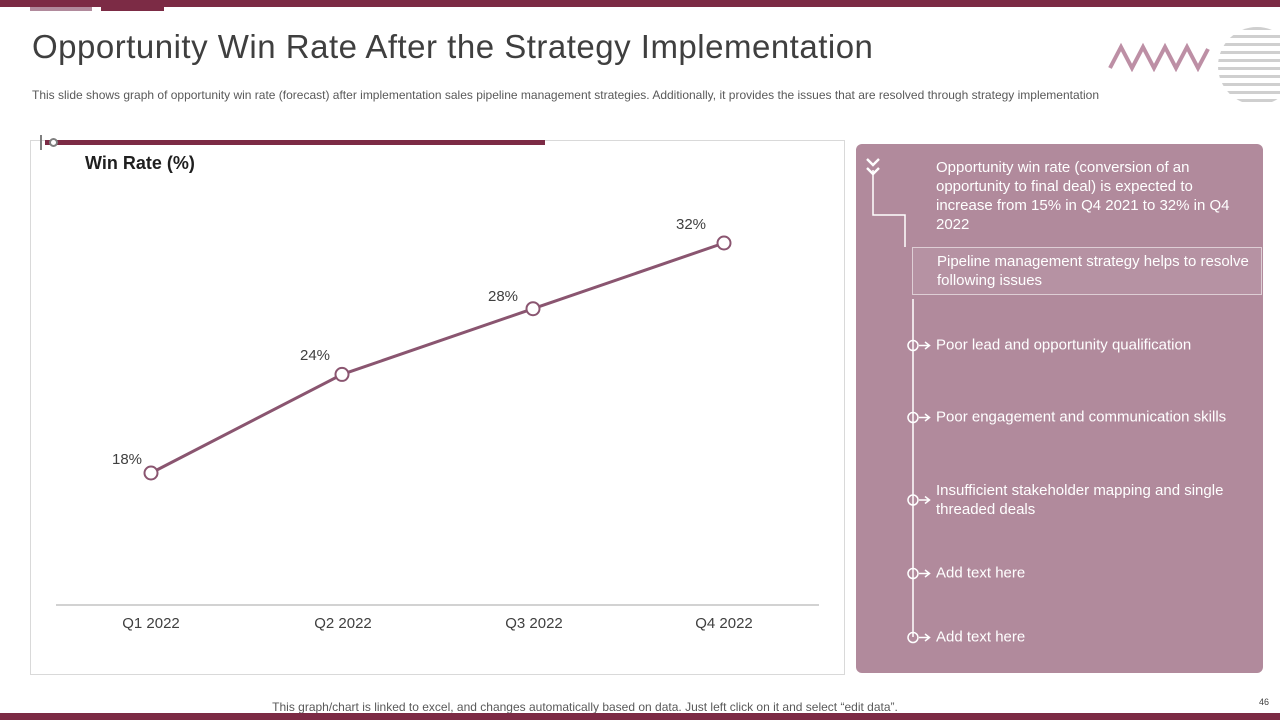 This screenshot has width=1280, height=720. I want to click on x-axis-label: Q3 2022, so click(534, 623).